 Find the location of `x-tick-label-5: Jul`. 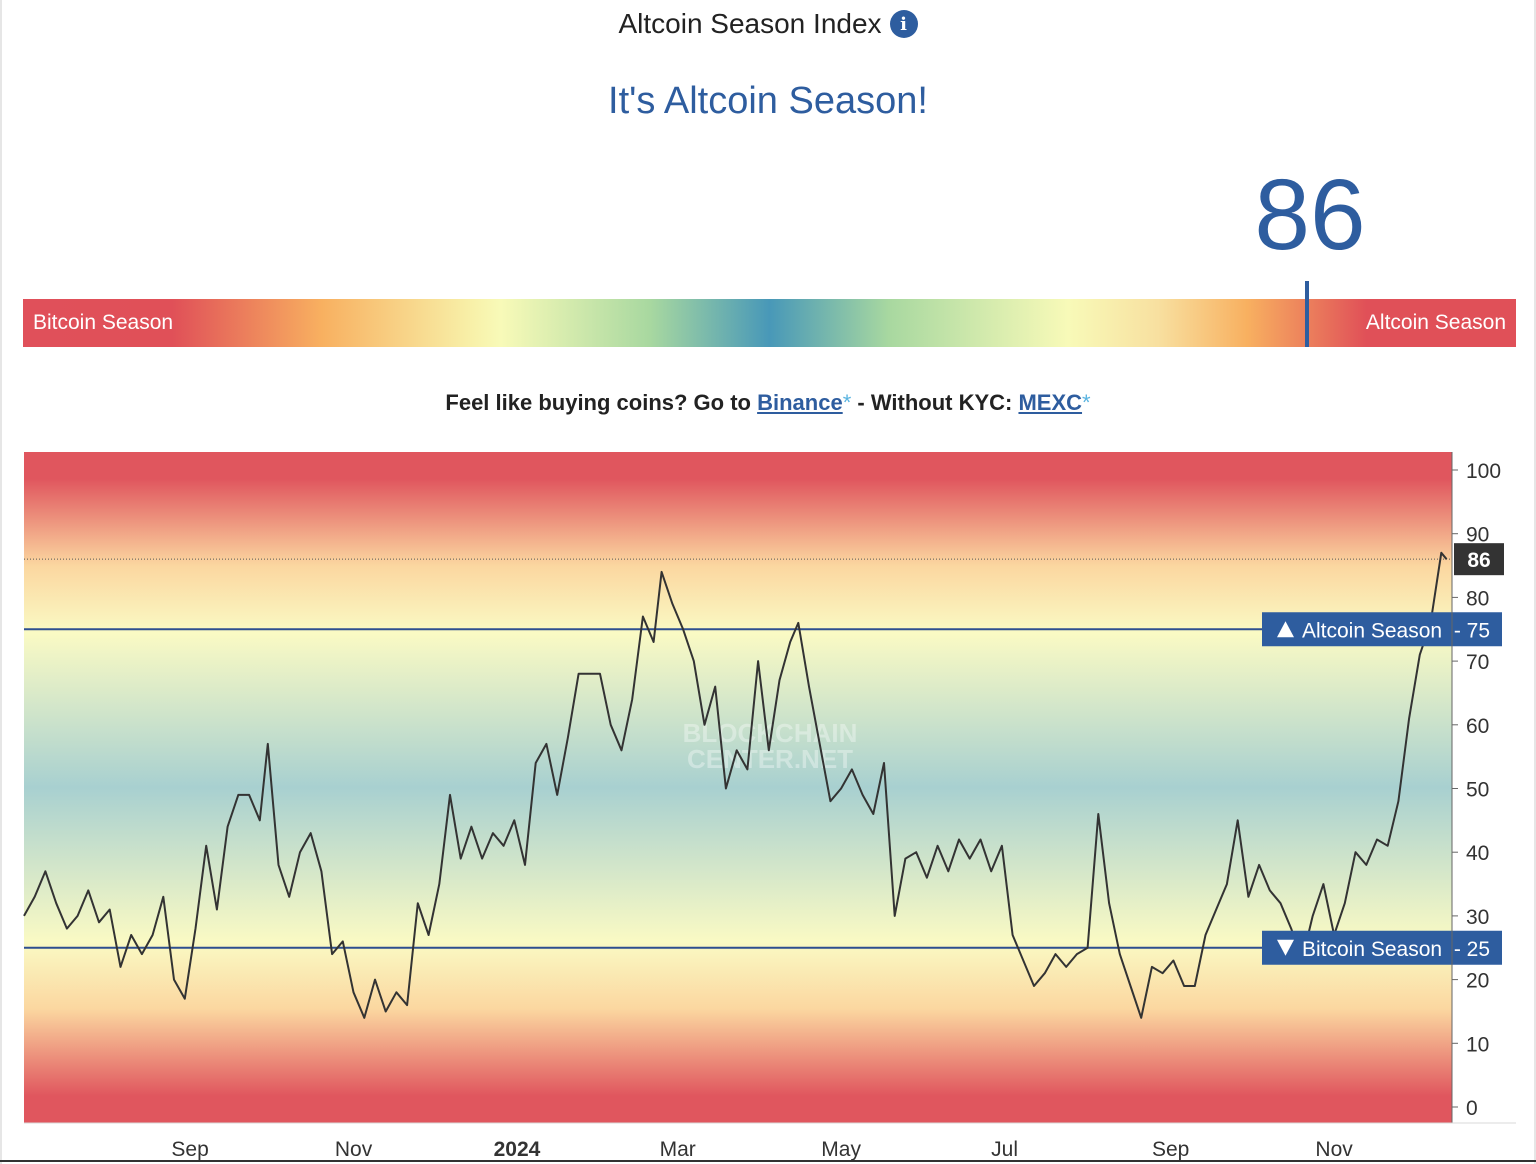

x-tick-label-5: Jul is located at coordinates (1004, 1149).